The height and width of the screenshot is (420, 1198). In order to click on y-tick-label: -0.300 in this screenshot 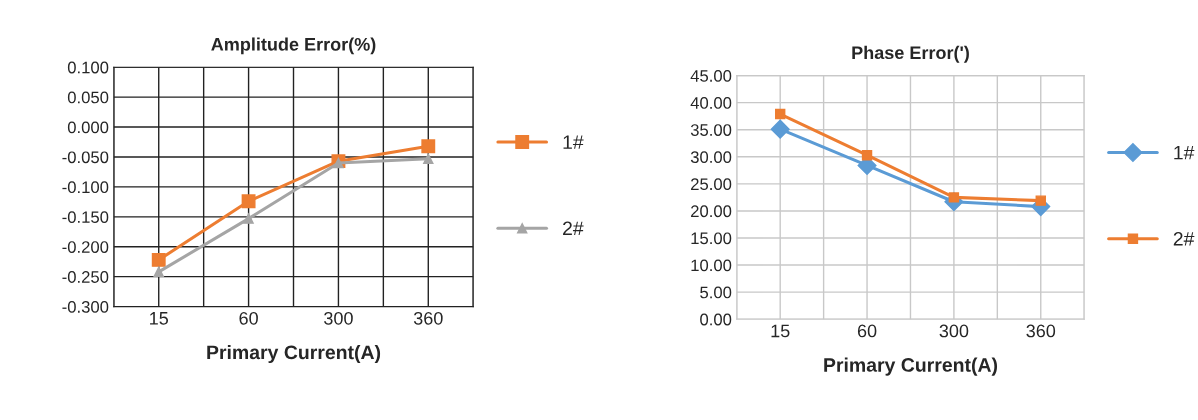, I will do `click(85, 307)`.